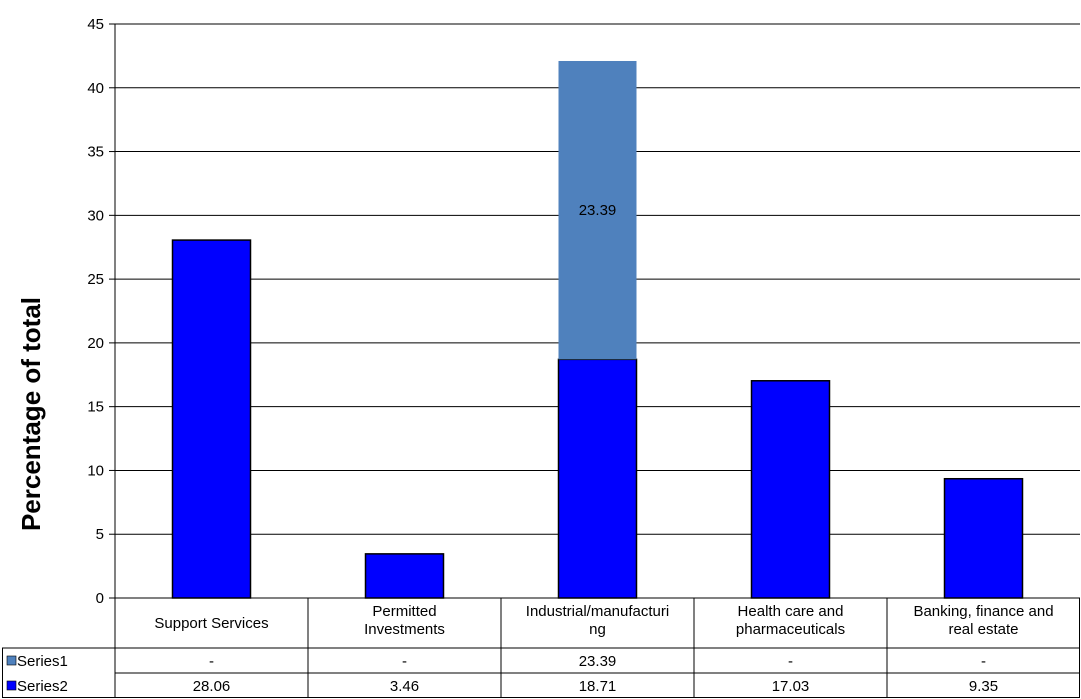 The image size is (1081, 699). What do you see at coordinates (598, 686) in the screenshot?
I see `table-cell: 18.71` at bounding box center [598, 686].